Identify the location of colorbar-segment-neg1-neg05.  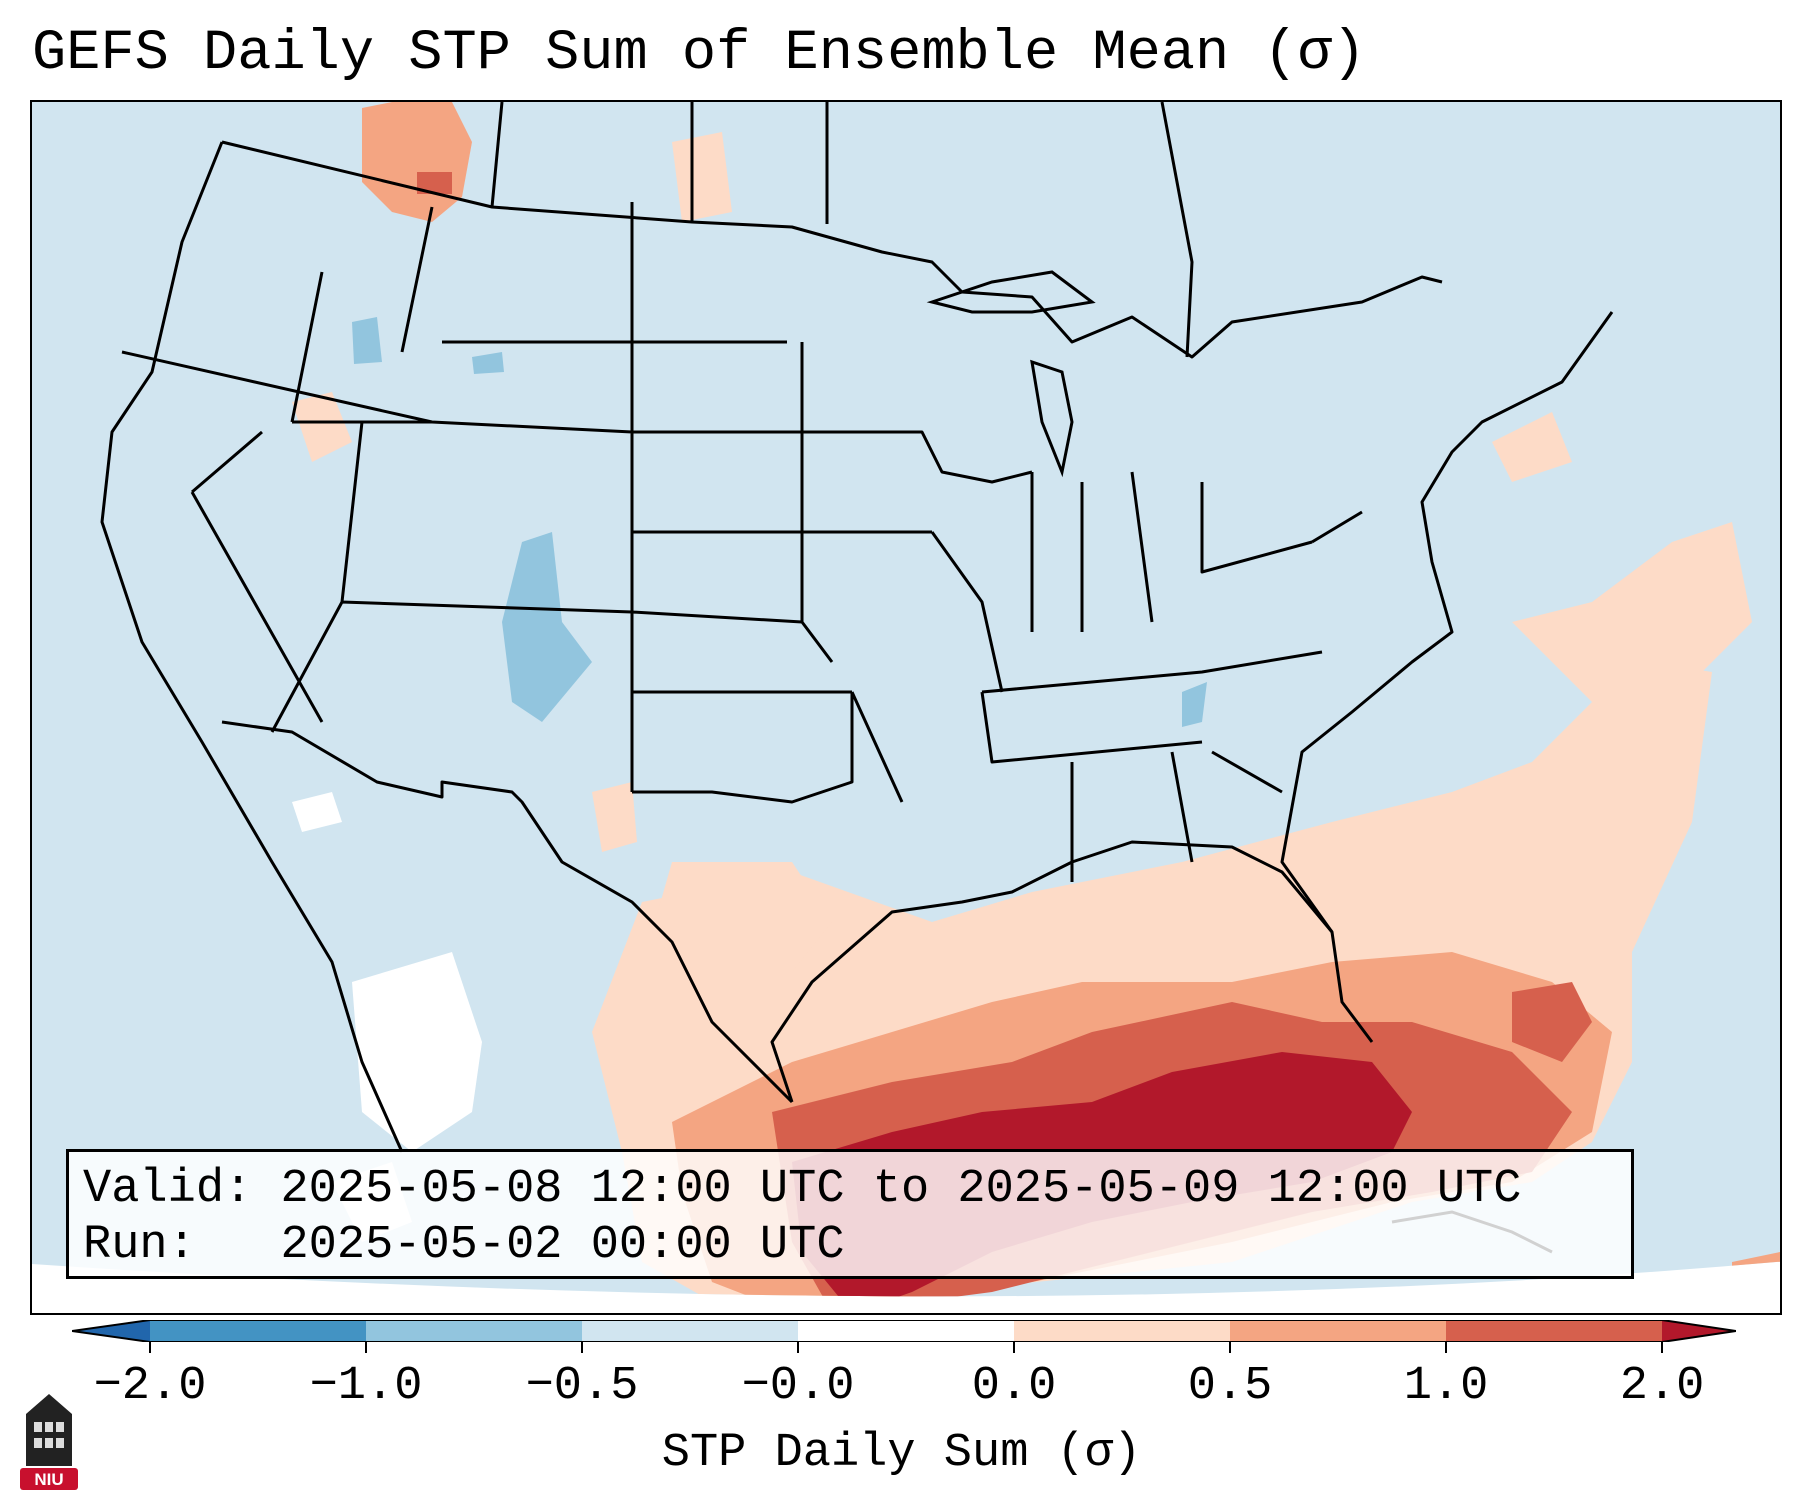
(474, 1331).